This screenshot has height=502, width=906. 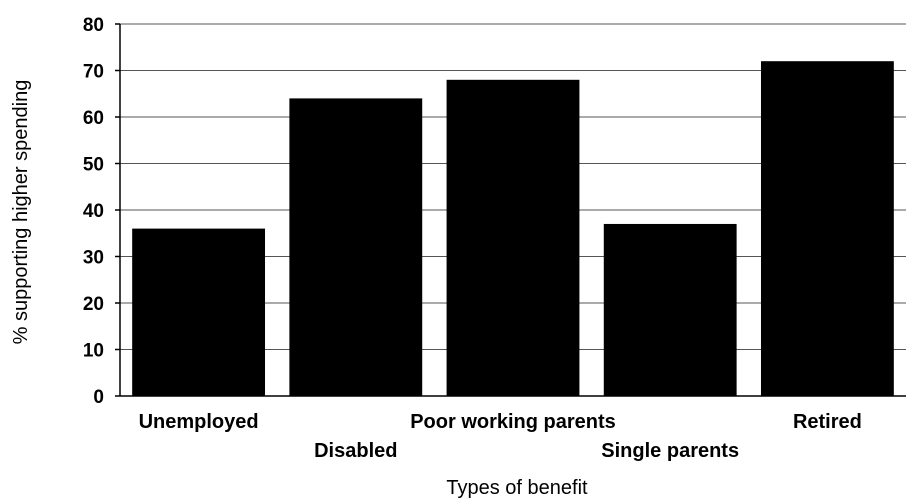 What do you see at coordinates (355, 451) in the screenshot?
I see `x-tick-label: Disabled` at bounding box center [355, 451].